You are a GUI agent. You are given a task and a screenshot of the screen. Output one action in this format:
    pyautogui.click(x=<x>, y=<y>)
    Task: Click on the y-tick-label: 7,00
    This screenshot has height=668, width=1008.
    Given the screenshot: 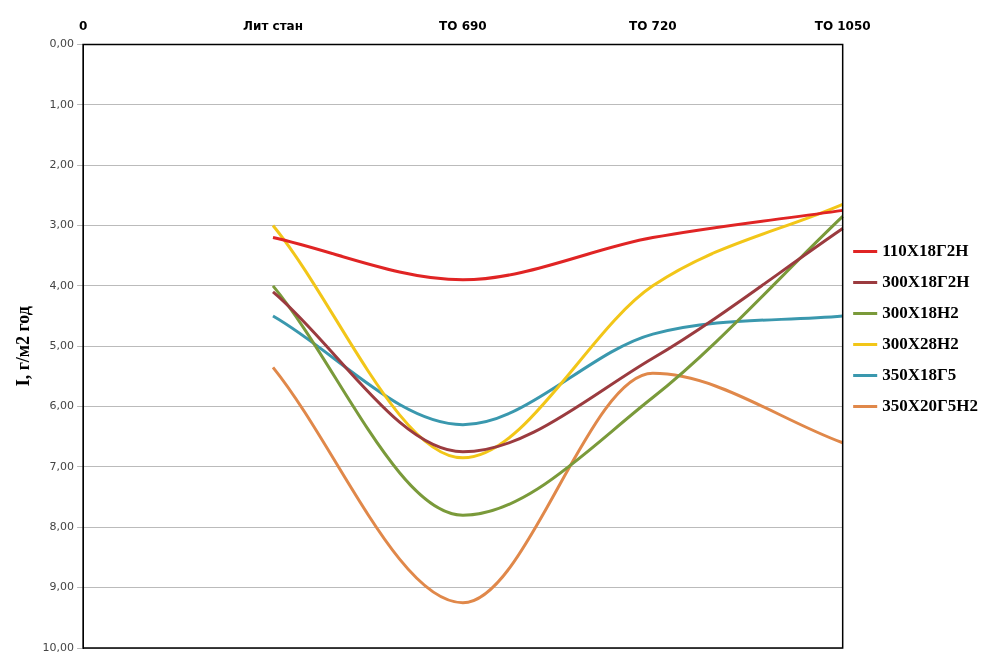 What is the action you would take?
    pyautogui.click(x=62, y=466)
    